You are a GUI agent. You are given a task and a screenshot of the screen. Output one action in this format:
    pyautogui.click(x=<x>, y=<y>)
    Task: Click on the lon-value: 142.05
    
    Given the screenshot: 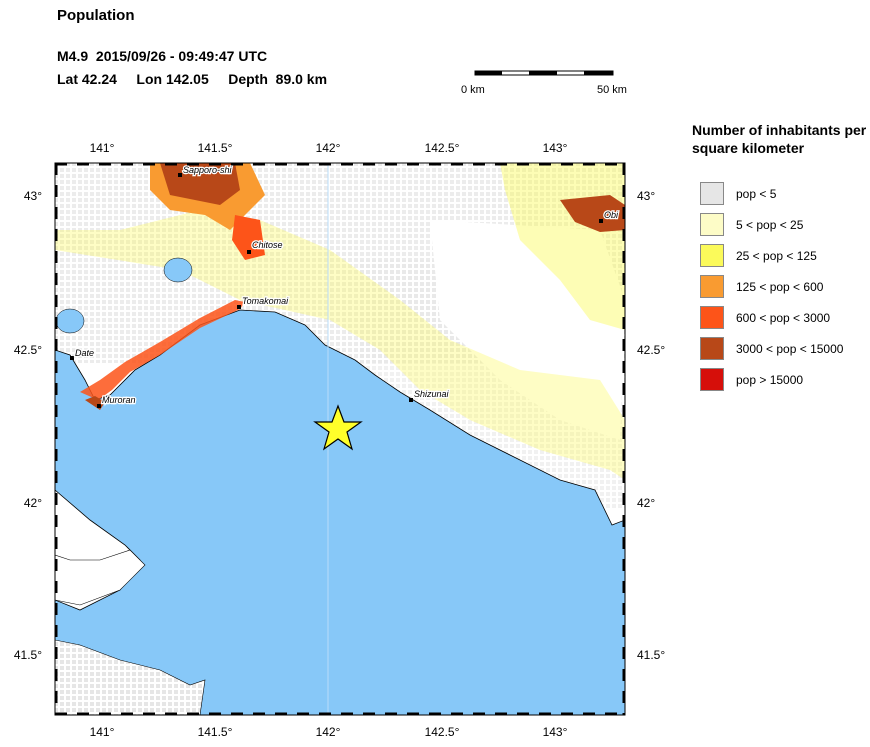 What is the action you would take?
    pyautogui.click(x=187, y=79)
    